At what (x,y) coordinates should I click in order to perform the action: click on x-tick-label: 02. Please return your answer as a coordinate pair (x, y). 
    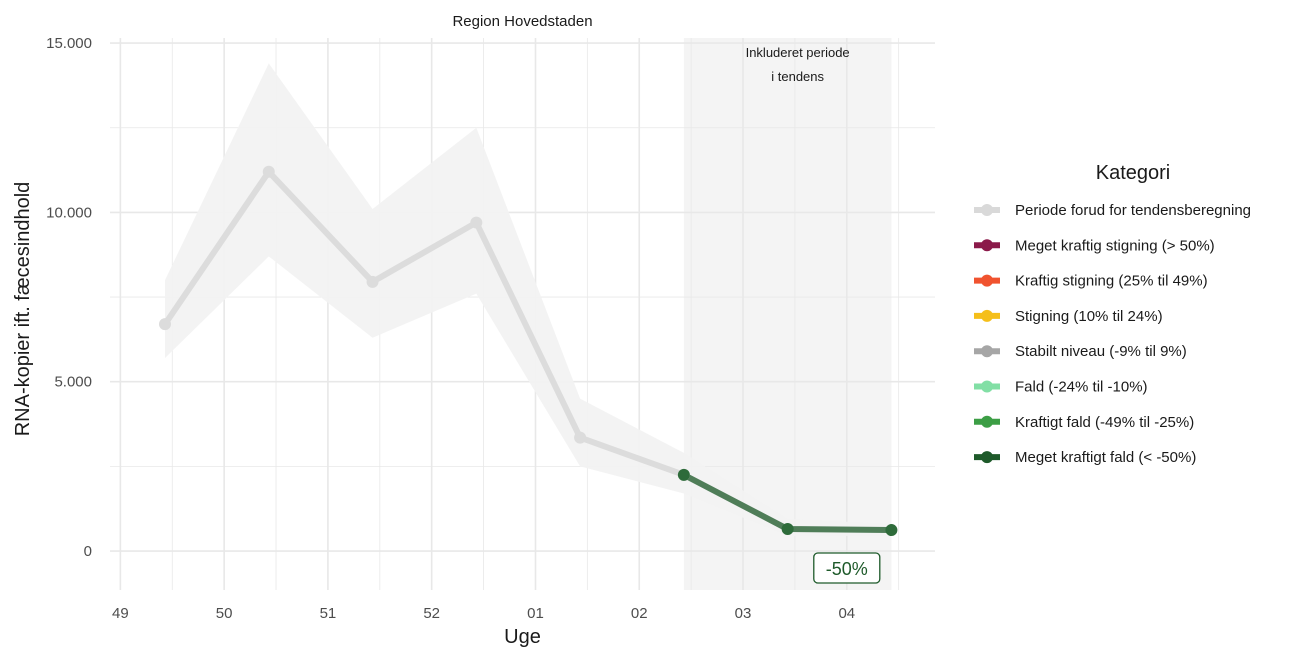
    Looking at the image, I should click on (639, 613).